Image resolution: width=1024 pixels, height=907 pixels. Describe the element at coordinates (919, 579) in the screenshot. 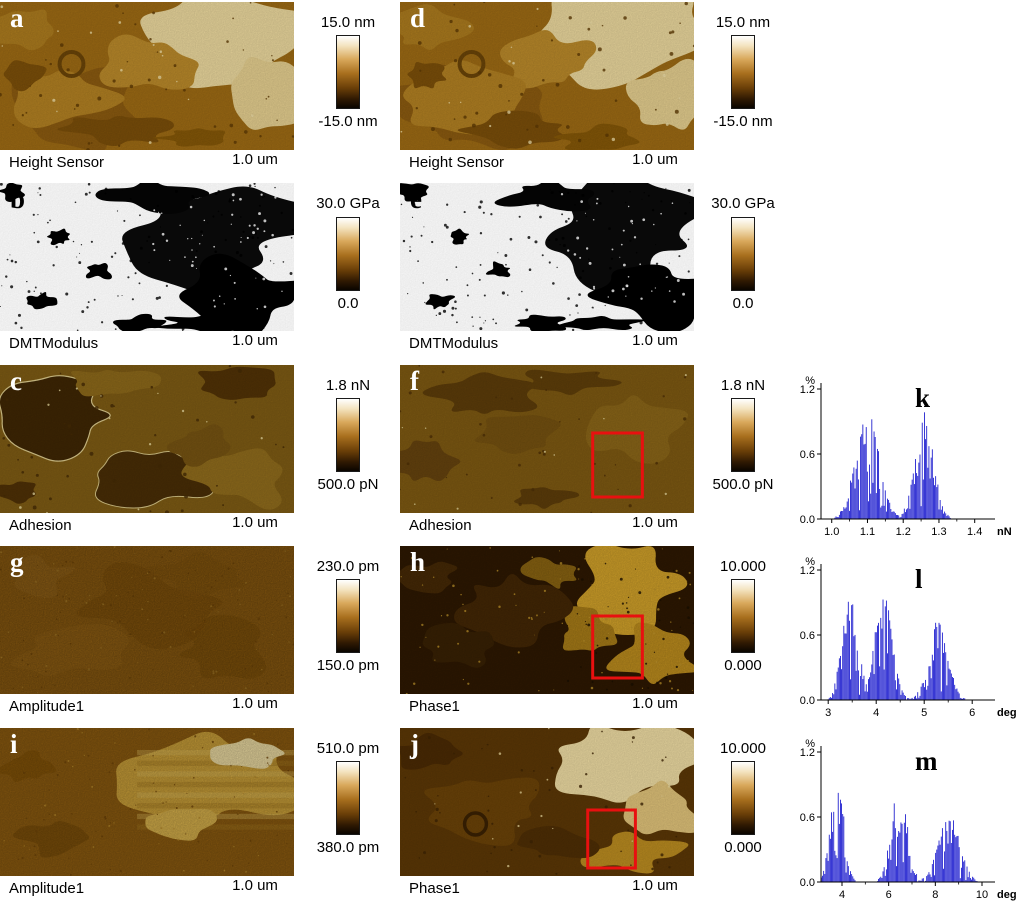

I see `histogram-letter-l: l` at that location.